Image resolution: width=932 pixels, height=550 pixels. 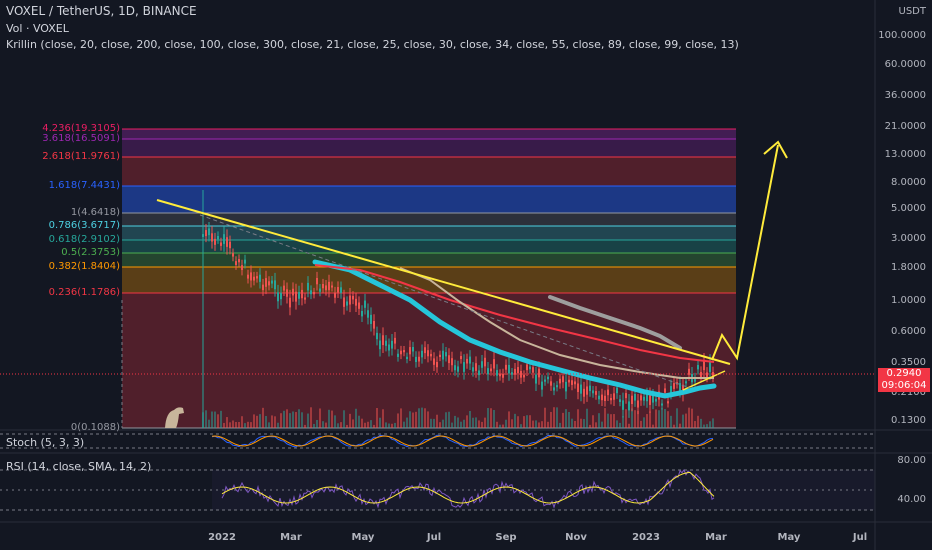 I want to click on time-tick: 2023, so click(x=646, y=537).